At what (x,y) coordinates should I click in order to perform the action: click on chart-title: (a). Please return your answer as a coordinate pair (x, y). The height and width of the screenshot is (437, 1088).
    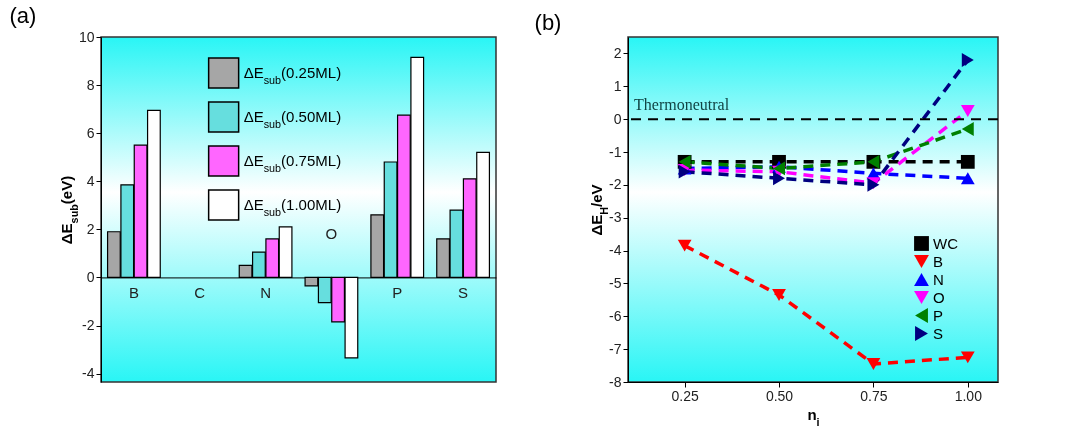
    Looking at the image, I should click on (23, 15).